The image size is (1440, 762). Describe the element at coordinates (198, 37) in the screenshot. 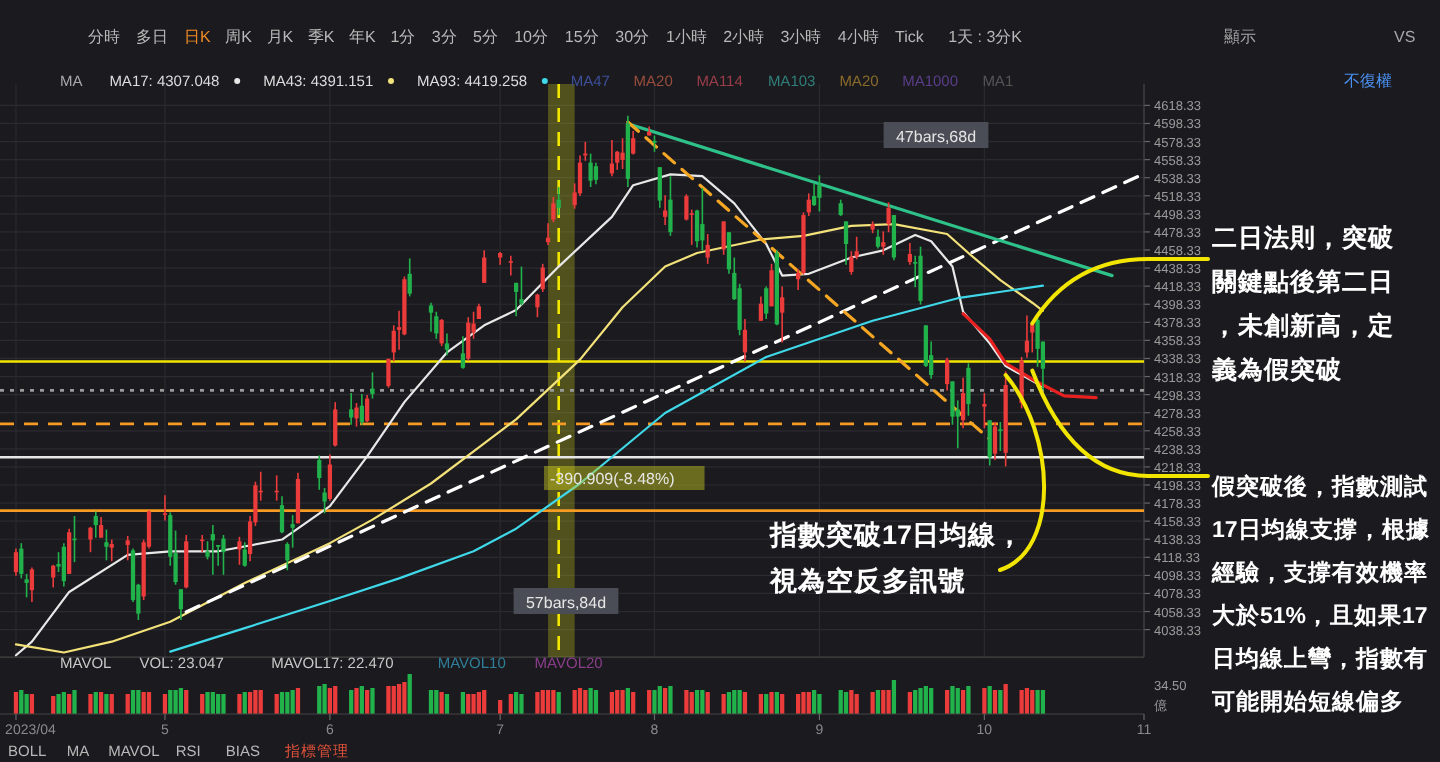

I see `text: 日K` at that location.